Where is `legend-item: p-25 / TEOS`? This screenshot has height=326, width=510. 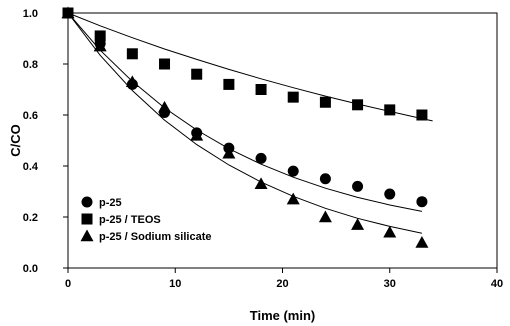
legend-item: p-25 / TEOS is located at coordinates (121, 219).